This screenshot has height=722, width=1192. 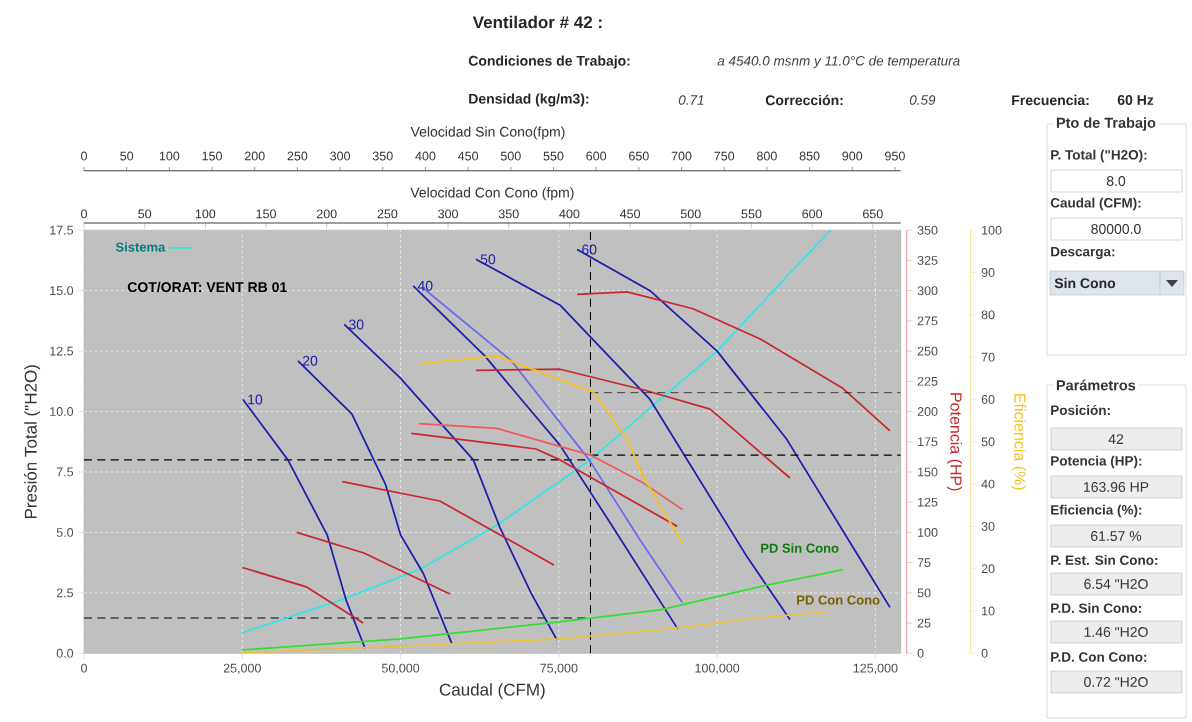 What do you see at coordinates (425, 156) in the screenshot?
I see `text: 400` at bounding box center [425, 156].